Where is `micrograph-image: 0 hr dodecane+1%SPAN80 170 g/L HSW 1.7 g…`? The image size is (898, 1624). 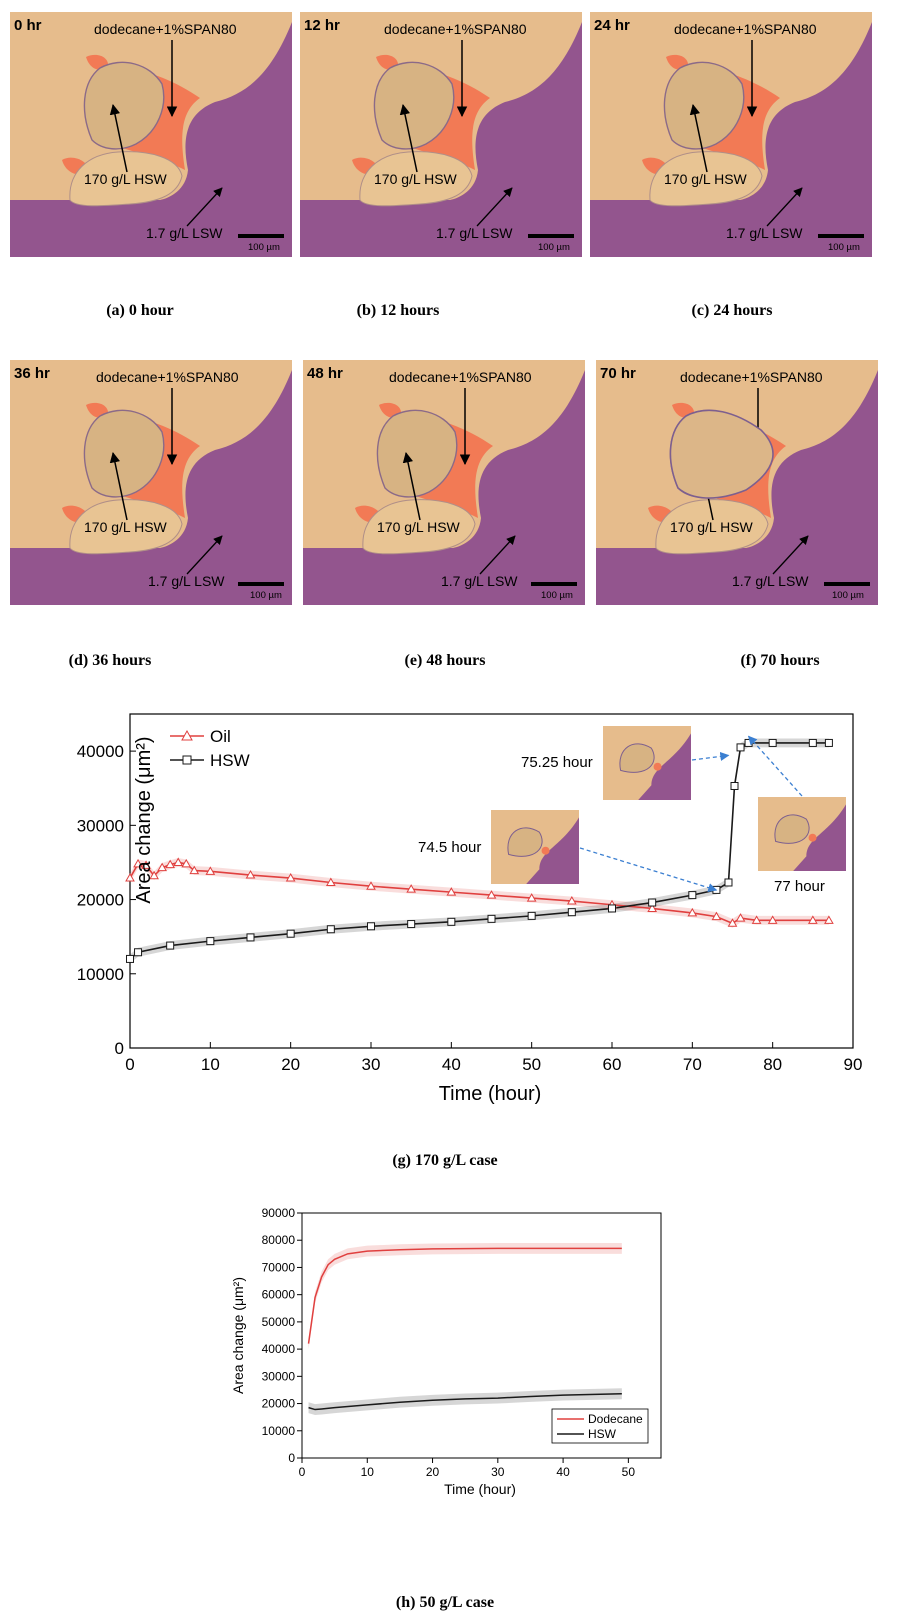 micrograph-image: 0 hr dodecane+1%SPAN80 170 g/L HSW 1.7 g… is located at coordinates (151, 134).